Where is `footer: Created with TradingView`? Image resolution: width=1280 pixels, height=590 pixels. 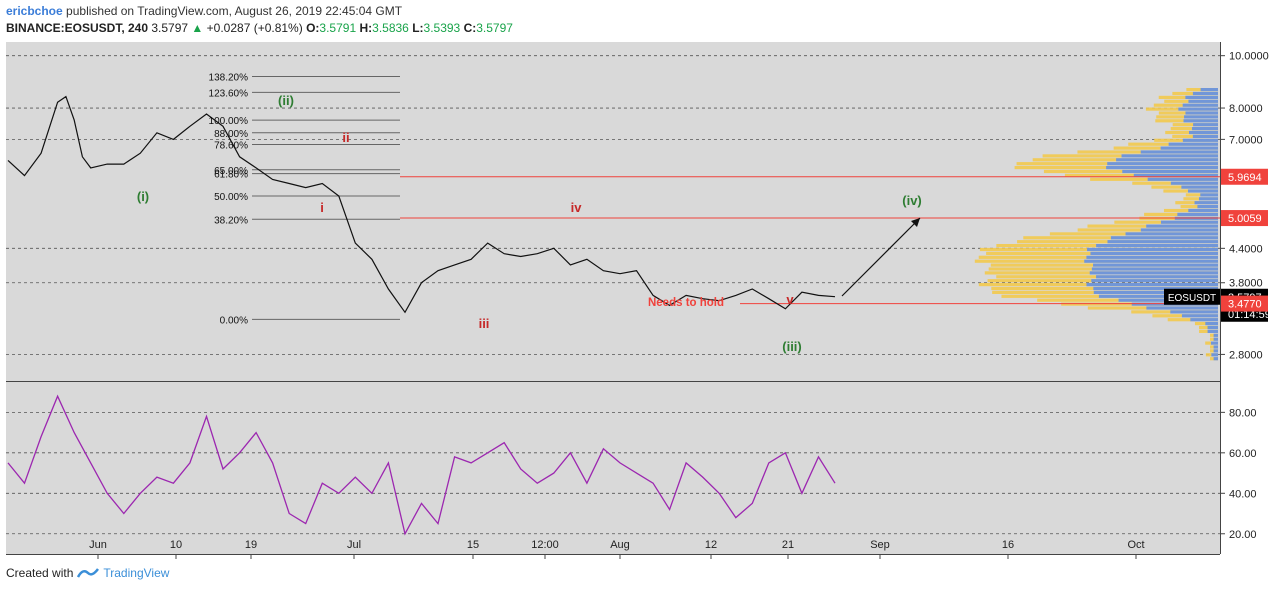 footer: Created with TradingView is located at coordinates (87, 573).